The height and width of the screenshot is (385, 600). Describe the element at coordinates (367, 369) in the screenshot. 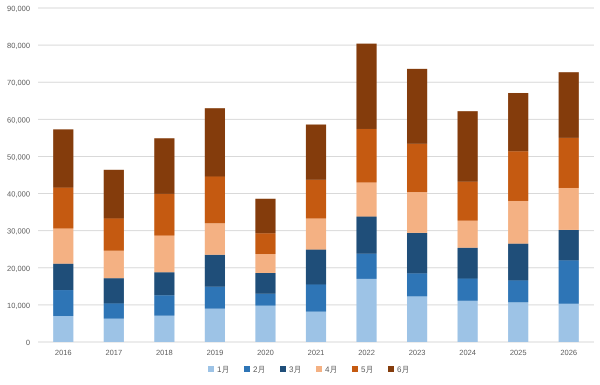

I see `legend-label: 5月` at that location.